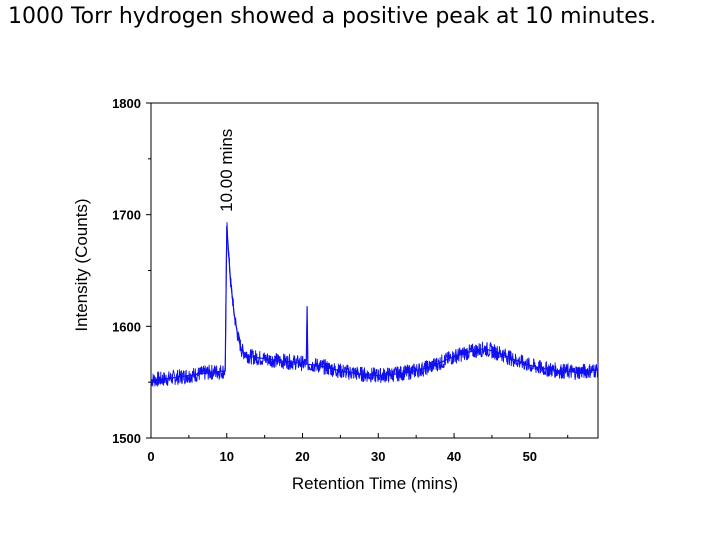 This screenshot has height=540, width=720. I want to click on x-tick-label: 50, so click(530, 456).